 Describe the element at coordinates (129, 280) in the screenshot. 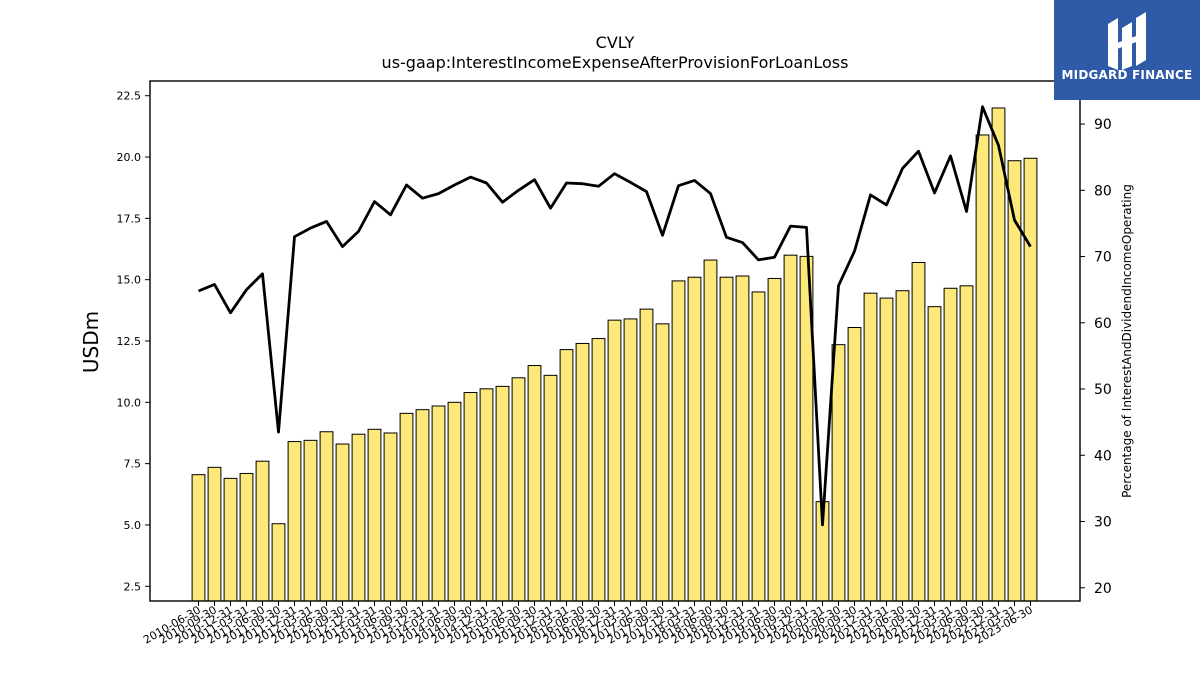

I see `y-tick-label: 15.0` at that location.